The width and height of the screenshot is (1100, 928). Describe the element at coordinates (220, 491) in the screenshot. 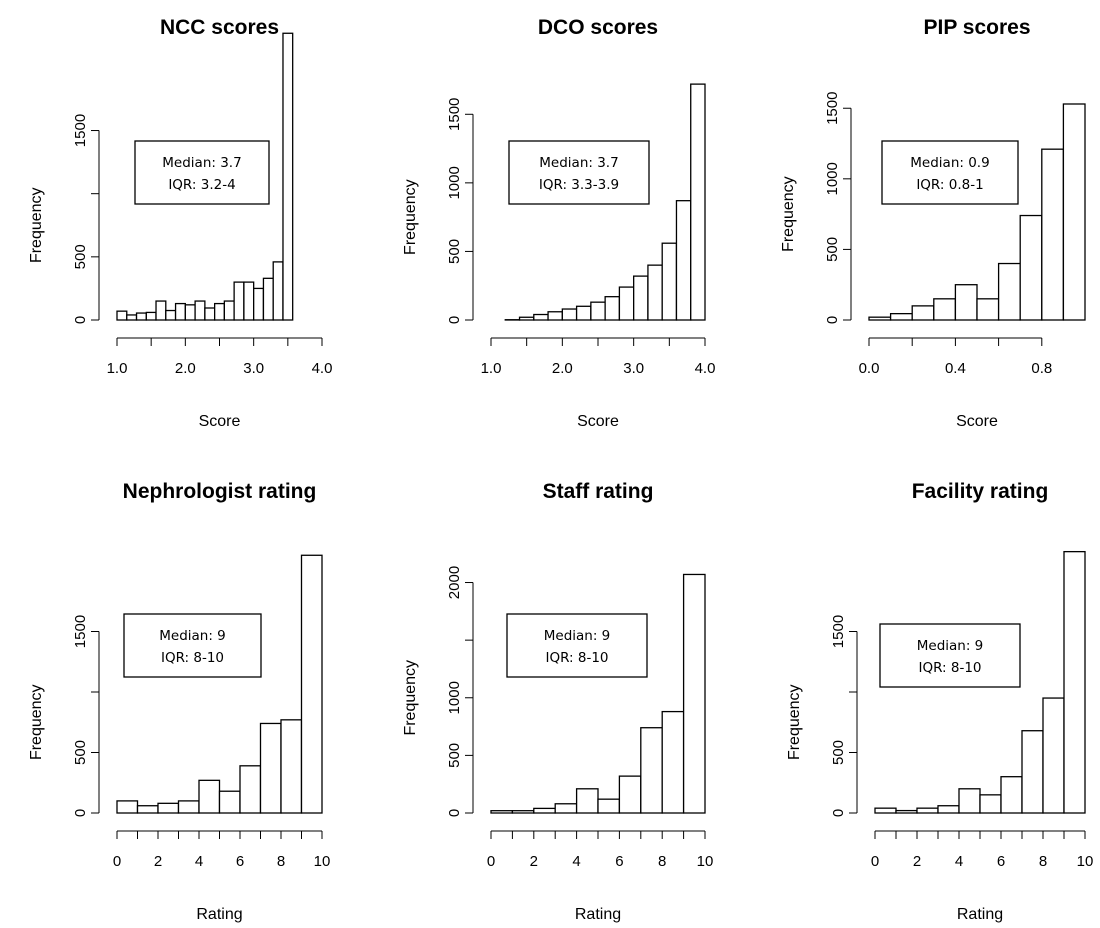

I see `chart-title: Nephrologist rating` at that location.